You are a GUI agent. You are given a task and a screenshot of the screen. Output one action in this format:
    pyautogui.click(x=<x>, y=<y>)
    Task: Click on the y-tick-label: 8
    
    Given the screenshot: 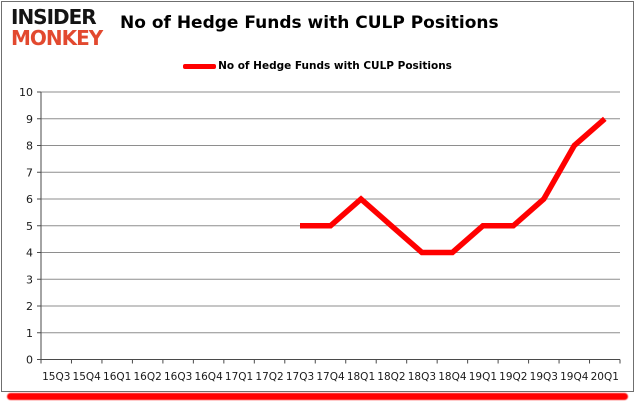 What is the action you would take?
    pyautogui.click(x=29, y=146)
    